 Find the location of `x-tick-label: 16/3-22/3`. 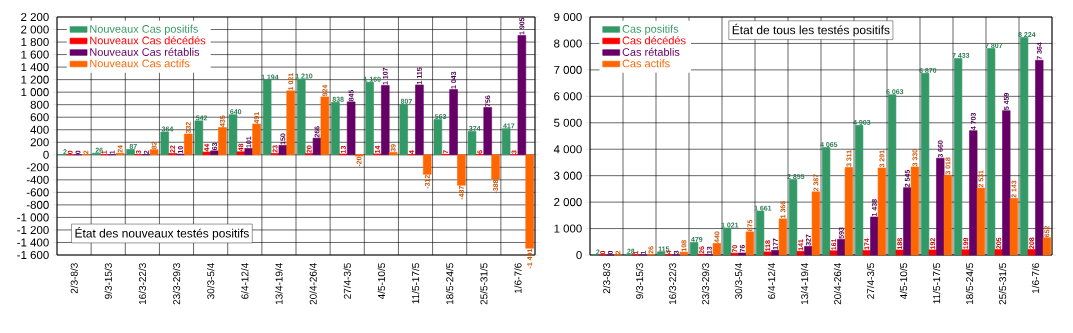

x-tick-label: 16/3-22/3 is located at coordinates (672, 284).